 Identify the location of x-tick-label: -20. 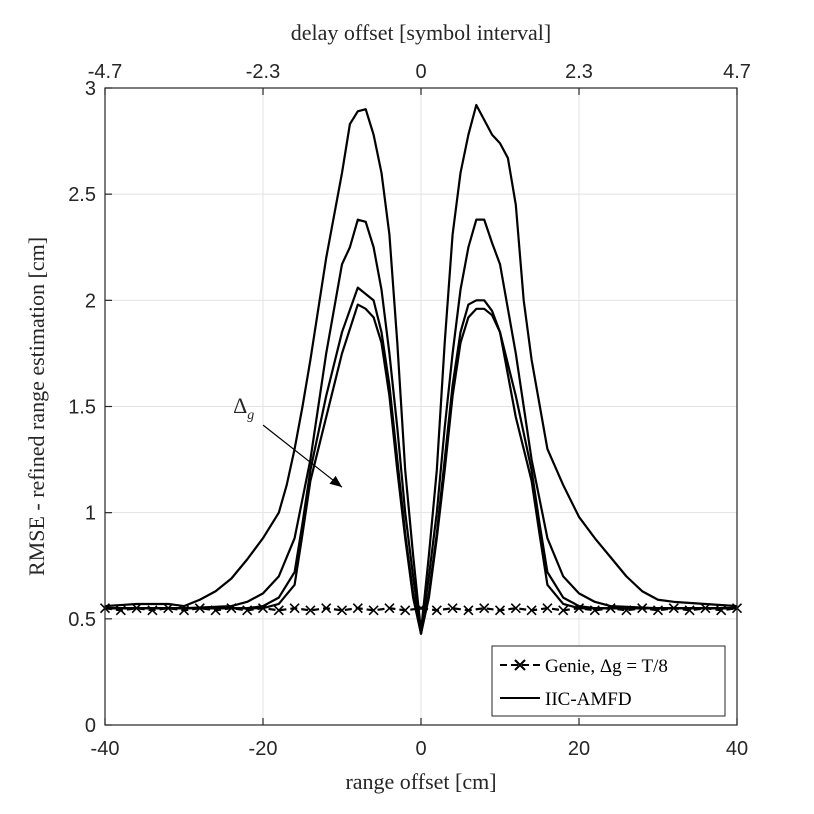
(263, 749).